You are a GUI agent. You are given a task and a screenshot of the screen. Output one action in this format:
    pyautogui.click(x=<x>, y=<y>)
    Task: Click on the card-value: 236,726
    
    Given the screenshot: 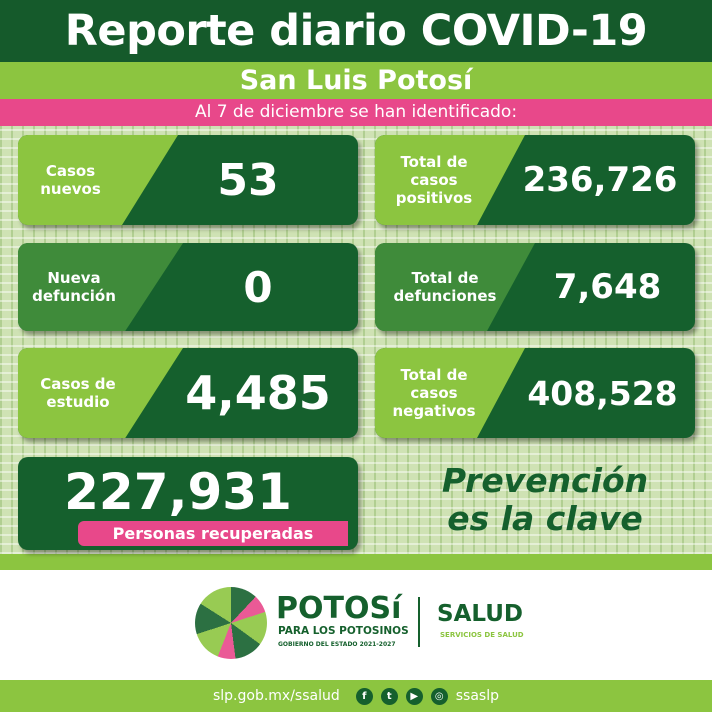 What is the action you would take?
    pyautogui.click(x=600, y=180)
    